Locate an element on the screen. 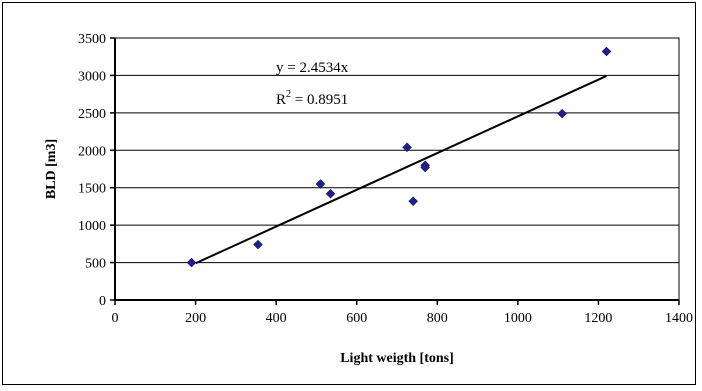 This screenshot has width=702, height=391. x-tick-label-2: 400 is located at coordinates (276, 318).